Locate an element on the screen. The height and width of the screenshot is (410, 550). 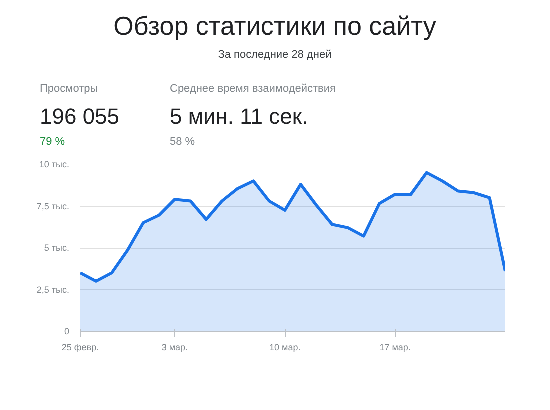
chart-subtitle: За последние 28 дней is located at coordinates (275, 55).